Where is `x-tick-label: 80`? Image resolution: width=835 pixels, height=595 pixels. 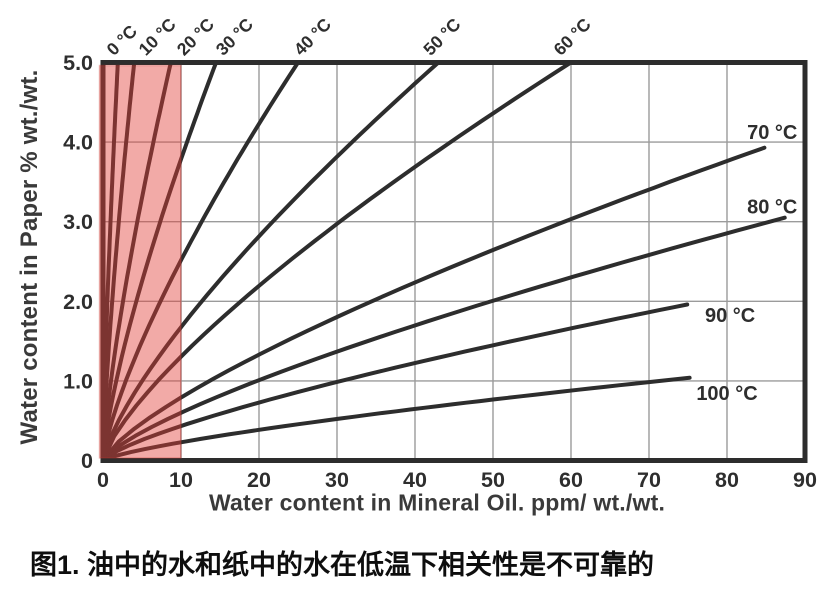
x-tick-label: 80 is located at coordinates (727, 480).